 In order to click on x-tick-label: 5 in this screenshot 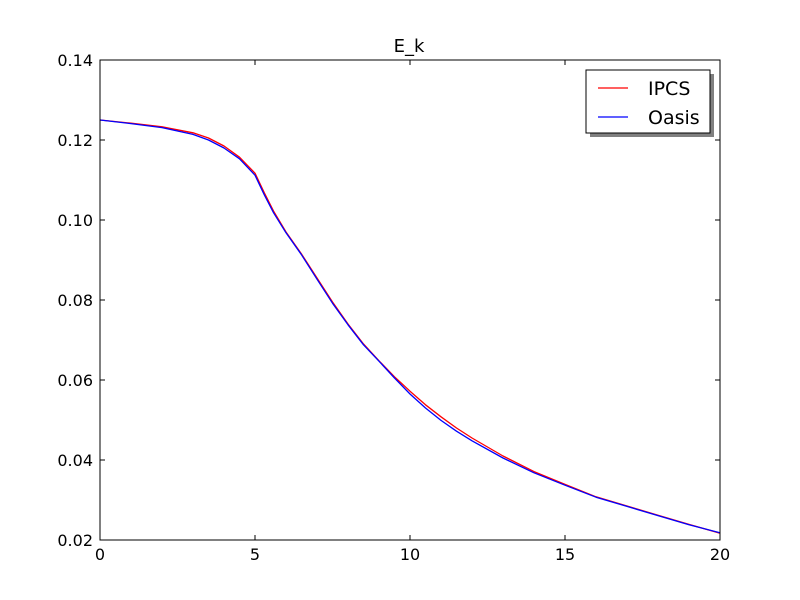, I will do `click(255, 554)`.